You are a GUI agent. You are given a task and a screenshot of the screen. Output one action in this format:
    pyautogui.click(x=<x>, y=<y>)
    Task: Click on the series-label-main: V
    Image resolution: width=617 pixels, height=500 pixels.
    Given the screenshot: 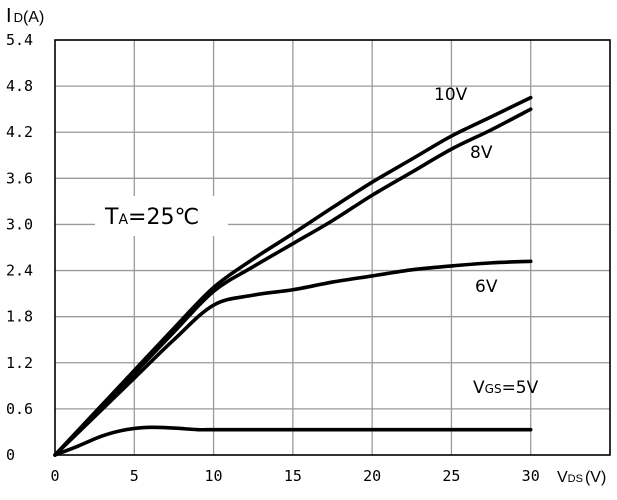 What is the action you would take?
    pyautogui.click(x=479, y=388)
    